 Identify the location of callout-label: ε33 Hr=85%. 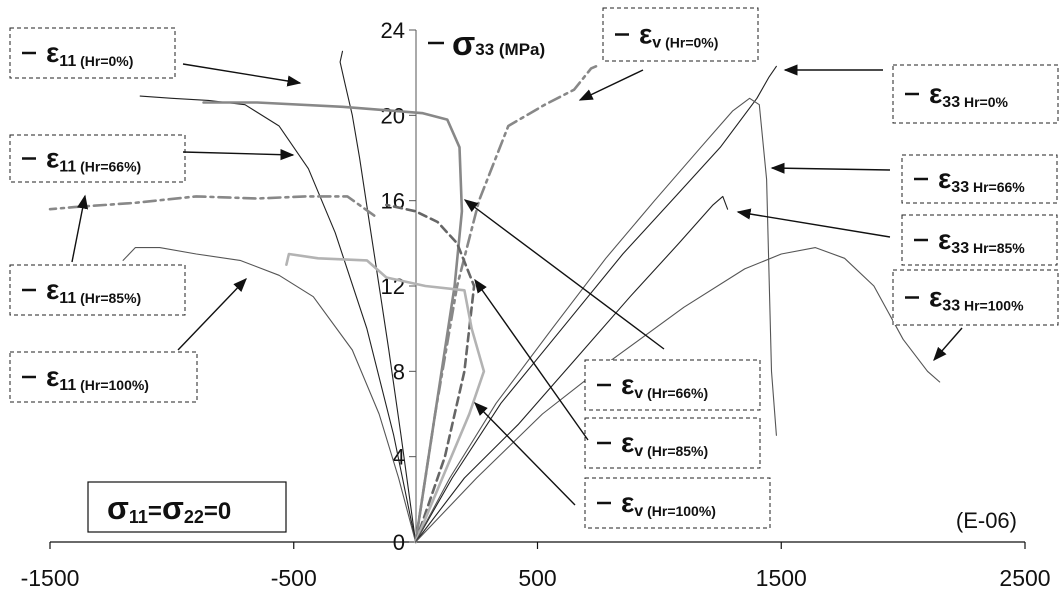
(981, 240).